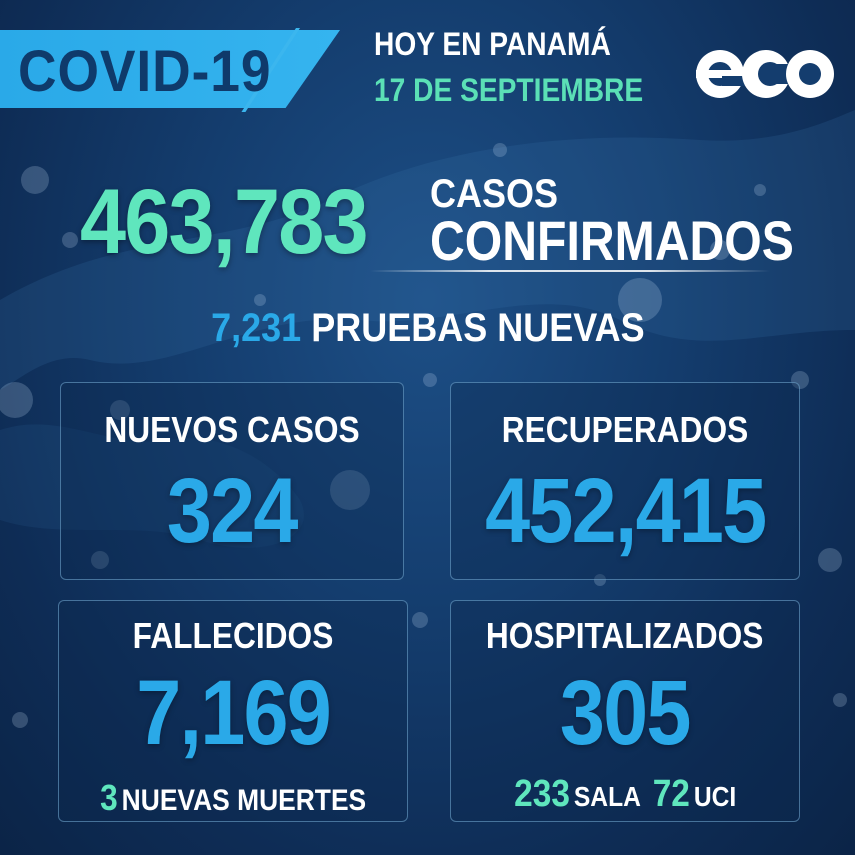  Describe the element at coordinates (625, 429) in the screenshot. I see `recovered-title: RECUPERADOS` at that location.